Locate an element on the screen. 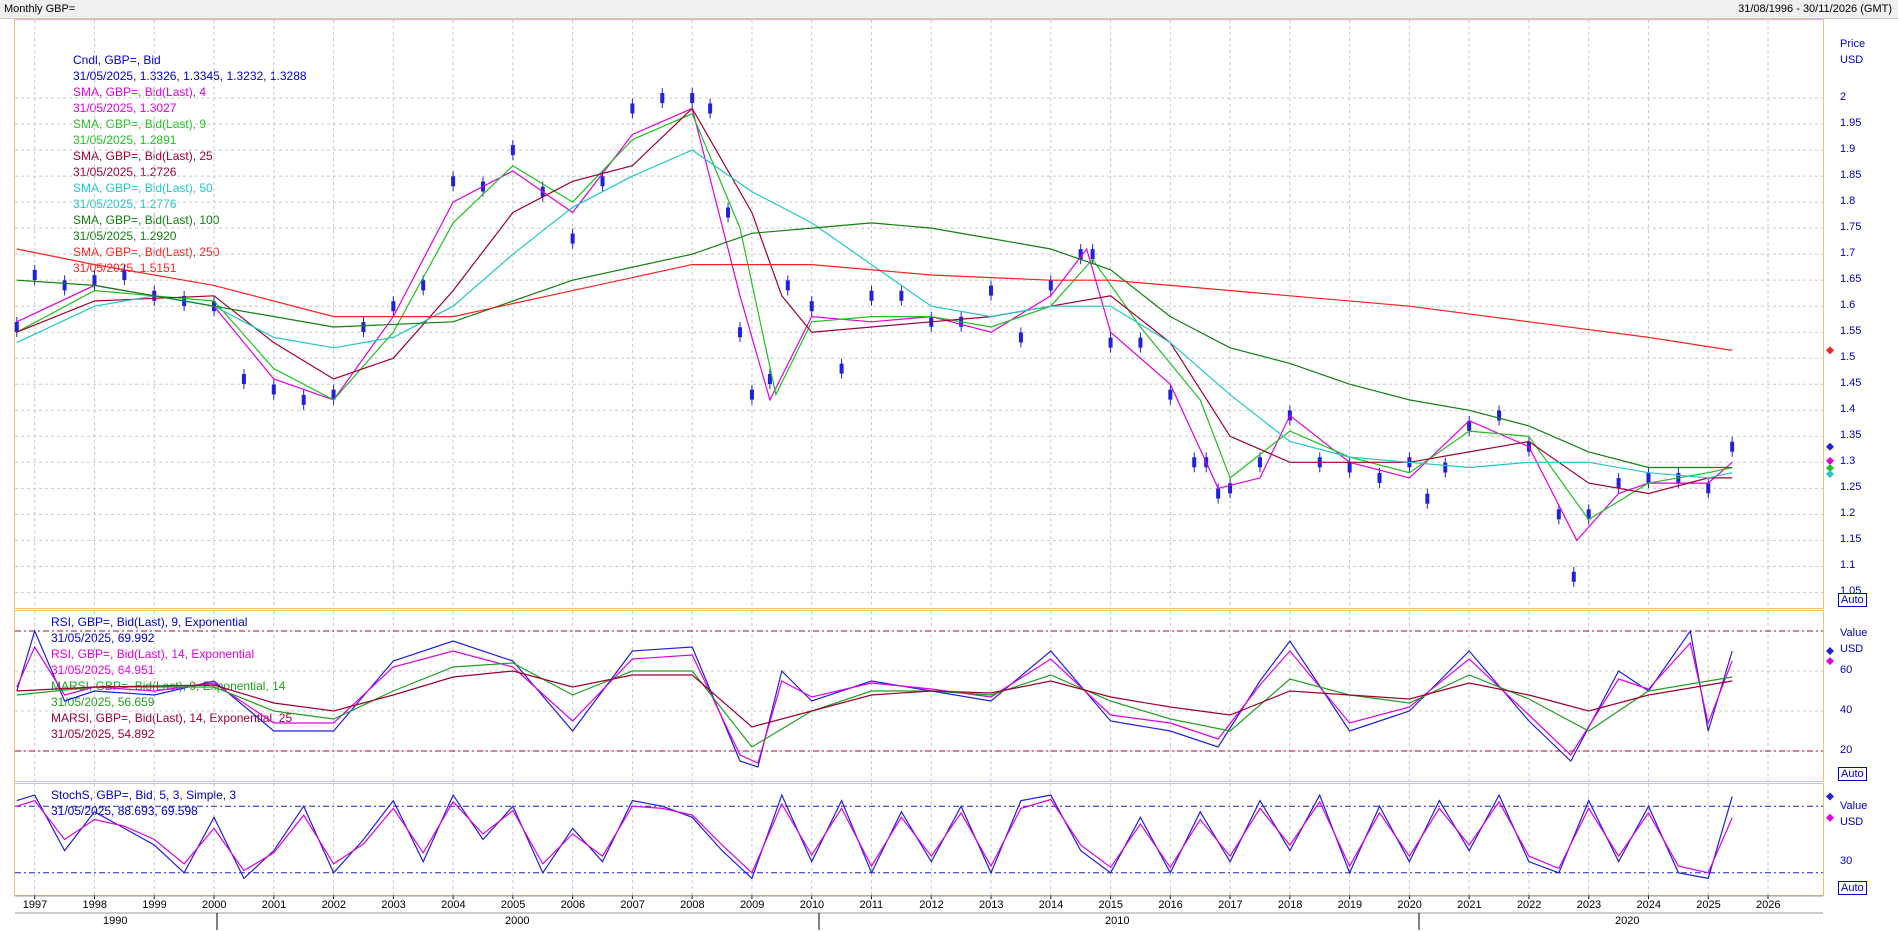 This screenshot has height=932, width=1898. date-range: 31/08/1996 - 30/11/2026 (GMT) is located at coordinates (1815, 9).